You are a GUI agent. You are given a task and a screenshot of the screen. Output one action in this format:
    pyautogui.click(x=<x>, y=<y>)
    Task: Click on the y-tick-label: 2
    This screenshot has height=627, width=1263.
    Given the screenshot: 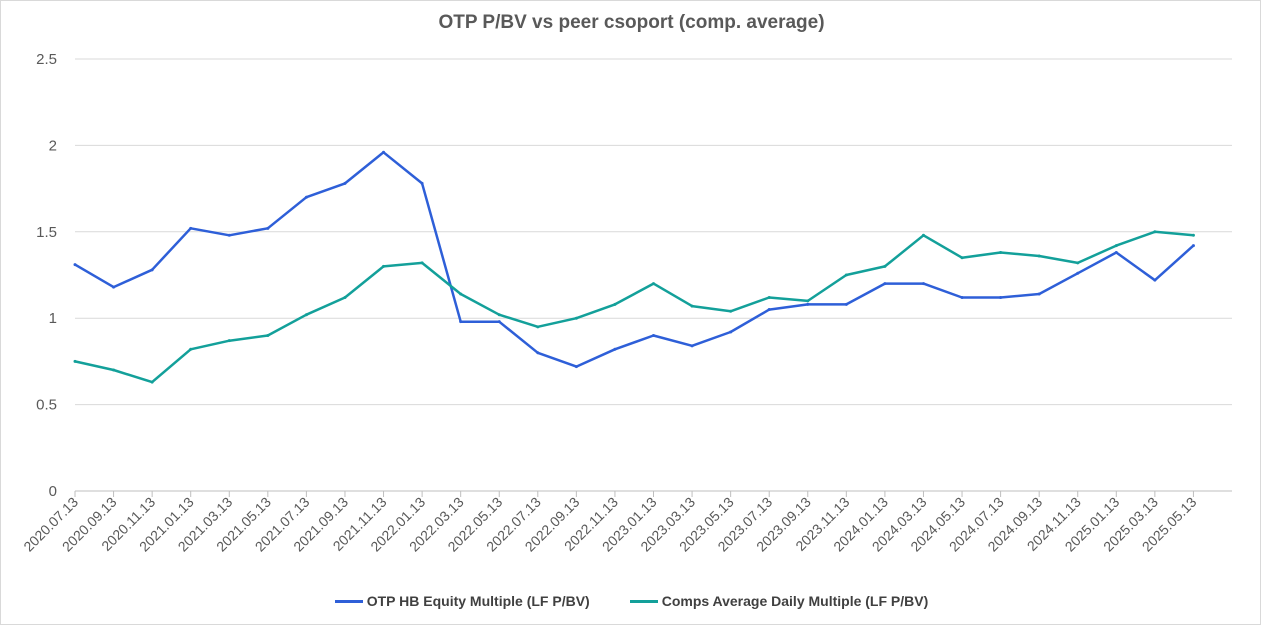 What is the action you would take?
    pyautogui.click(x=53, y=145)
    